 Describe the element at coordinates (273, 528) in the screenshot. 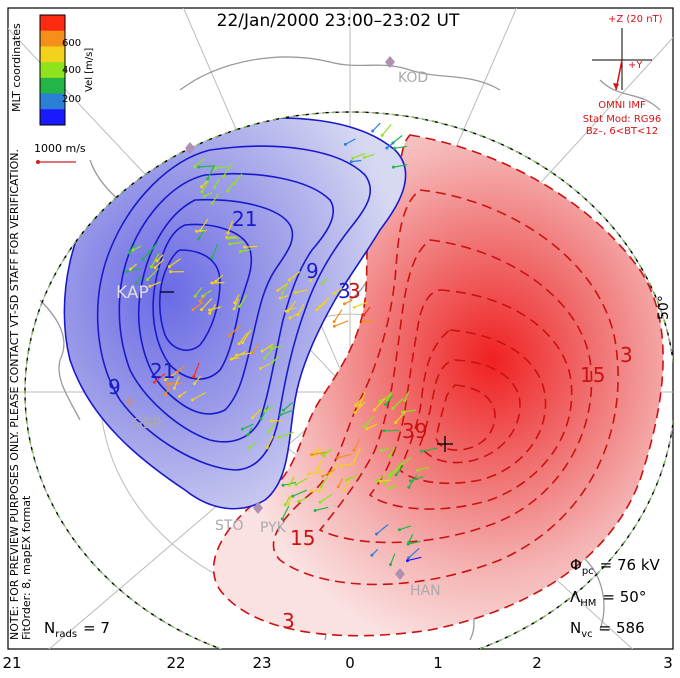

I see `station-pyk: PYK` at that location.